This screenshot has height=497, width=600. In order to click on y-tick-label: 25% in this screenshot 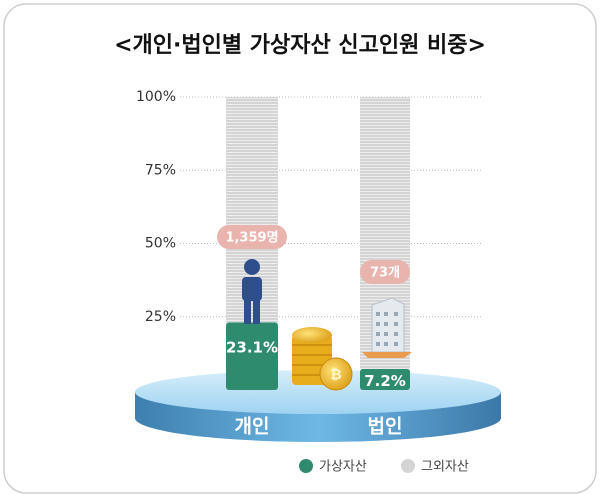, I will do `click(160, 317)`.